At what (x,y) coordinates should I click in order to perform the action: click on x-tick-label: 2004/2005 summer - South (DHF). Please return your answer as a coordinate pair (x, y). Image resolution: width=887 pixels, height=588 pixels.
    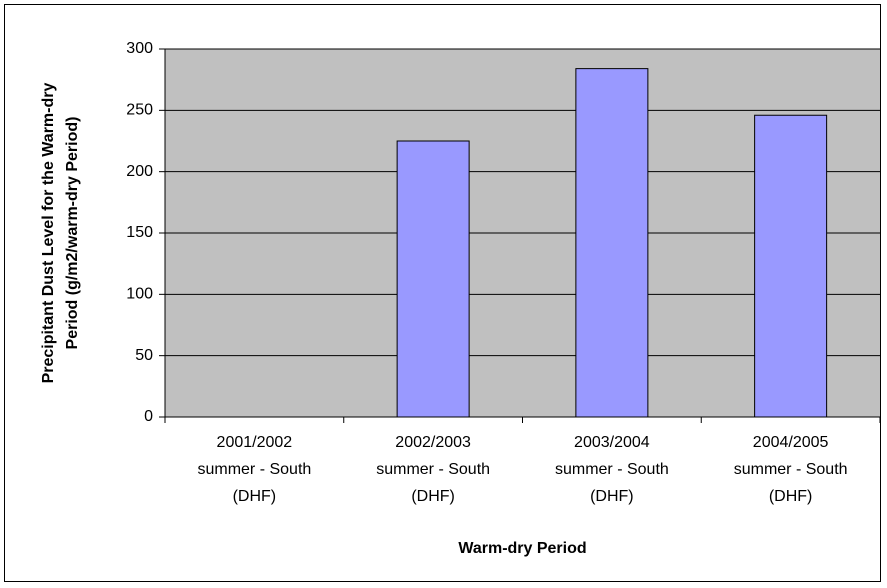
    Looking at the image, I should click on (790, 469).